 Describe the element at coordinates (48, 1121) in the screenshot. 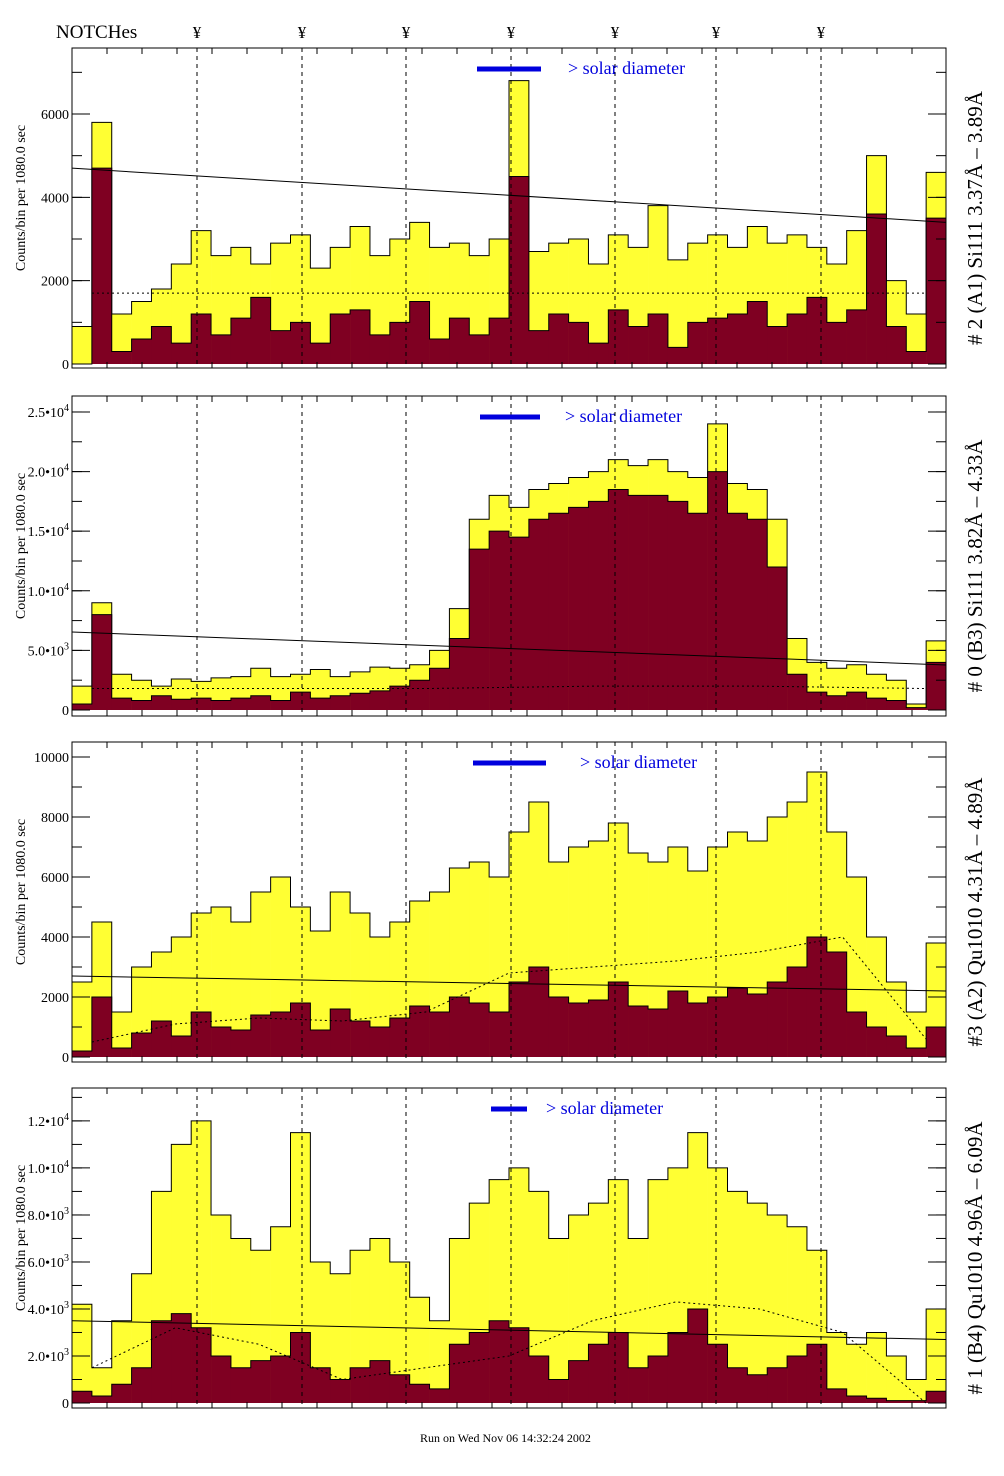

I see `y-tick-label: 1.2•104` at that location.